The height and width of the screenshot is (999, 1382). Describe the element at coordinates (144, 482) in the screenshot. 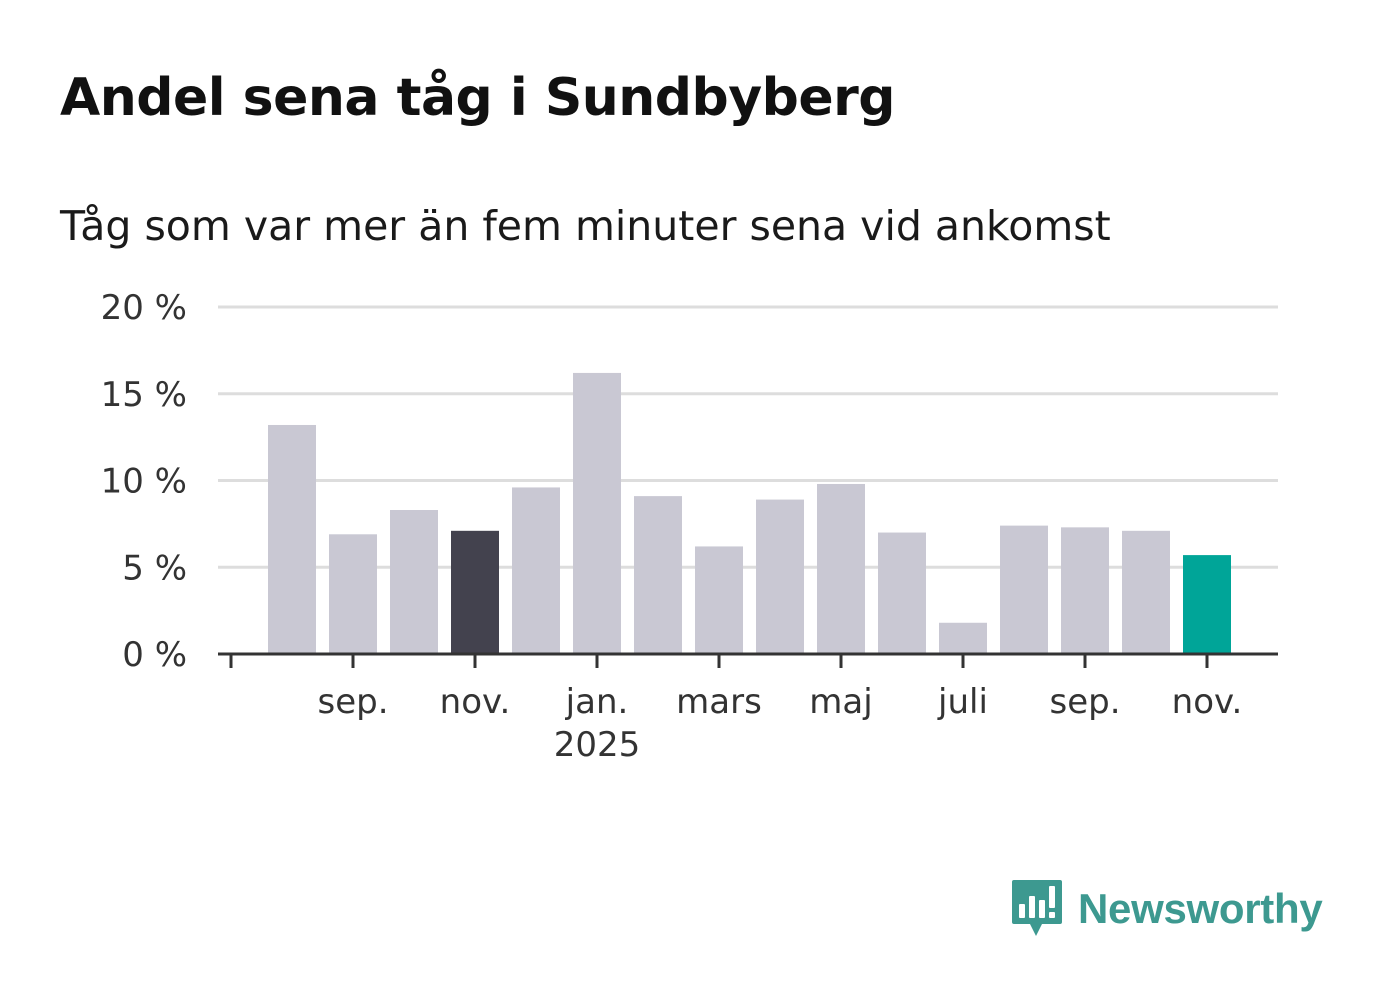

I see `y-tick-label: 10 %` at that location.